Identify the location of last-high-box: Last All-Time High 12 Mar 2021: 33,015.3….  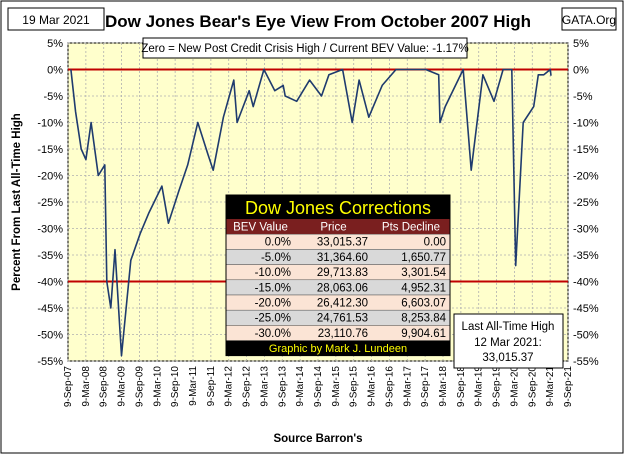
(508, 341).